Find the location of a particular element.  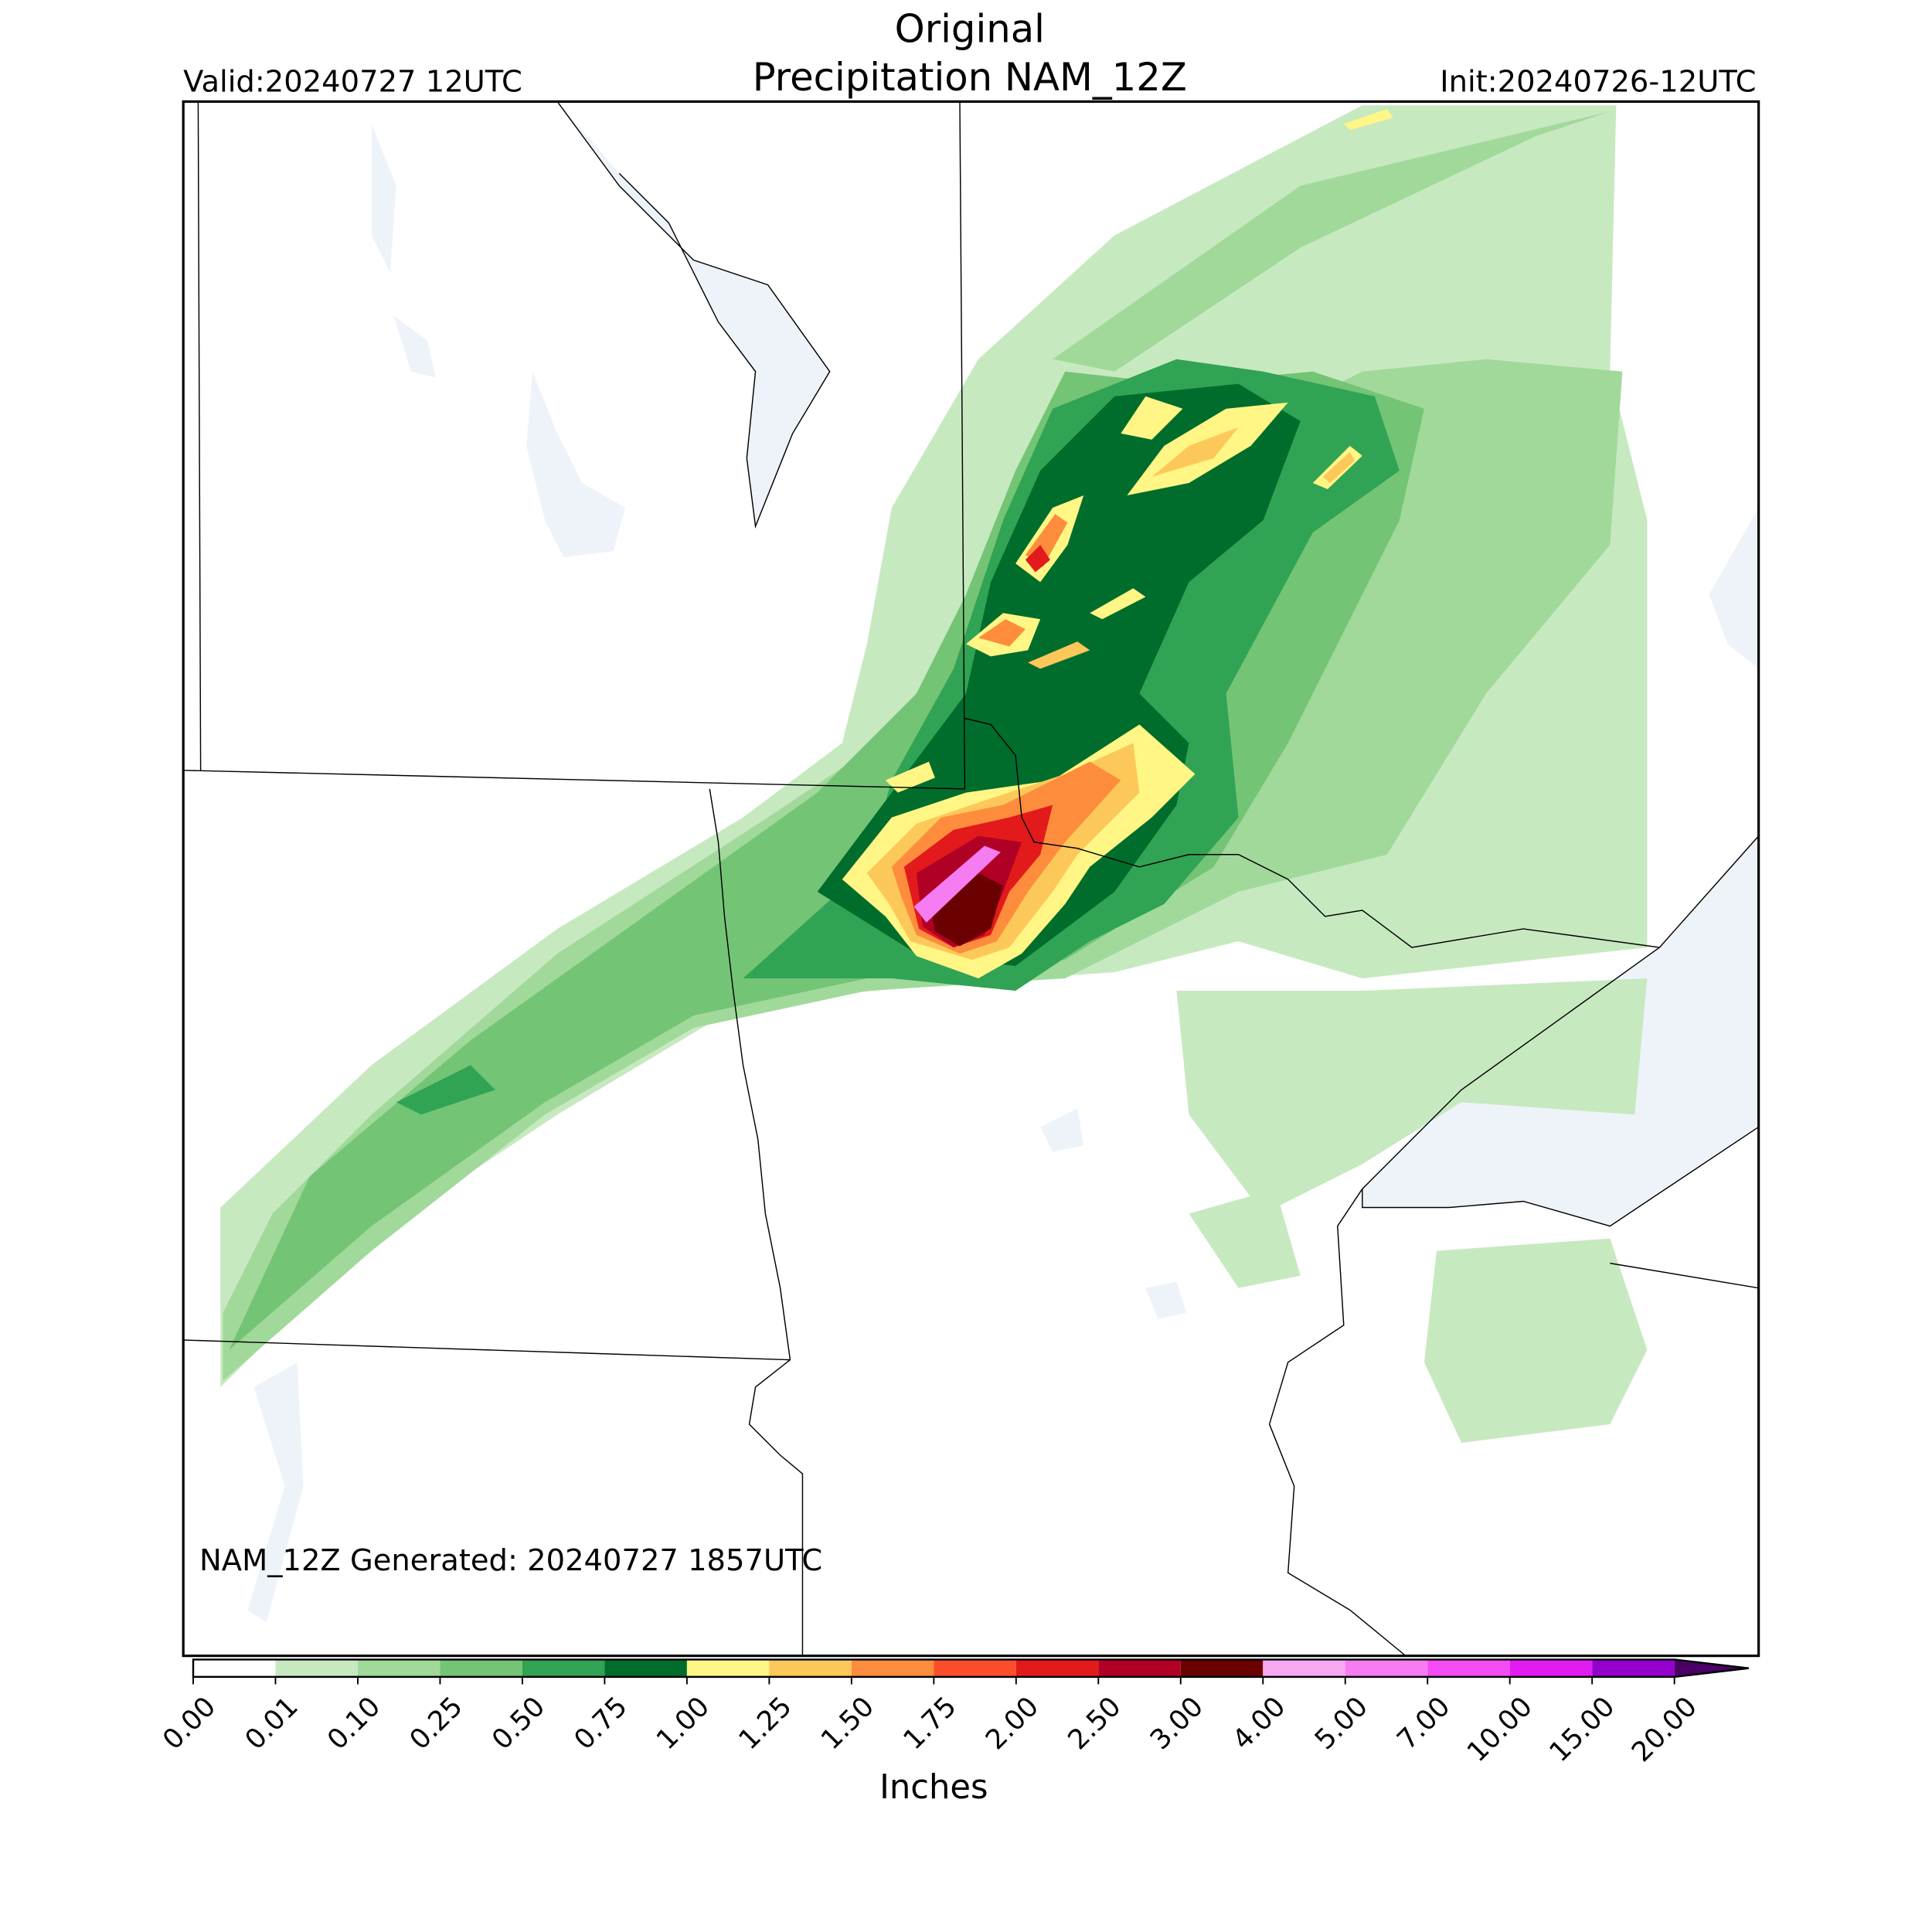

colorbar-tick-label: 3.00 is located at coordinates (1177, 1724).